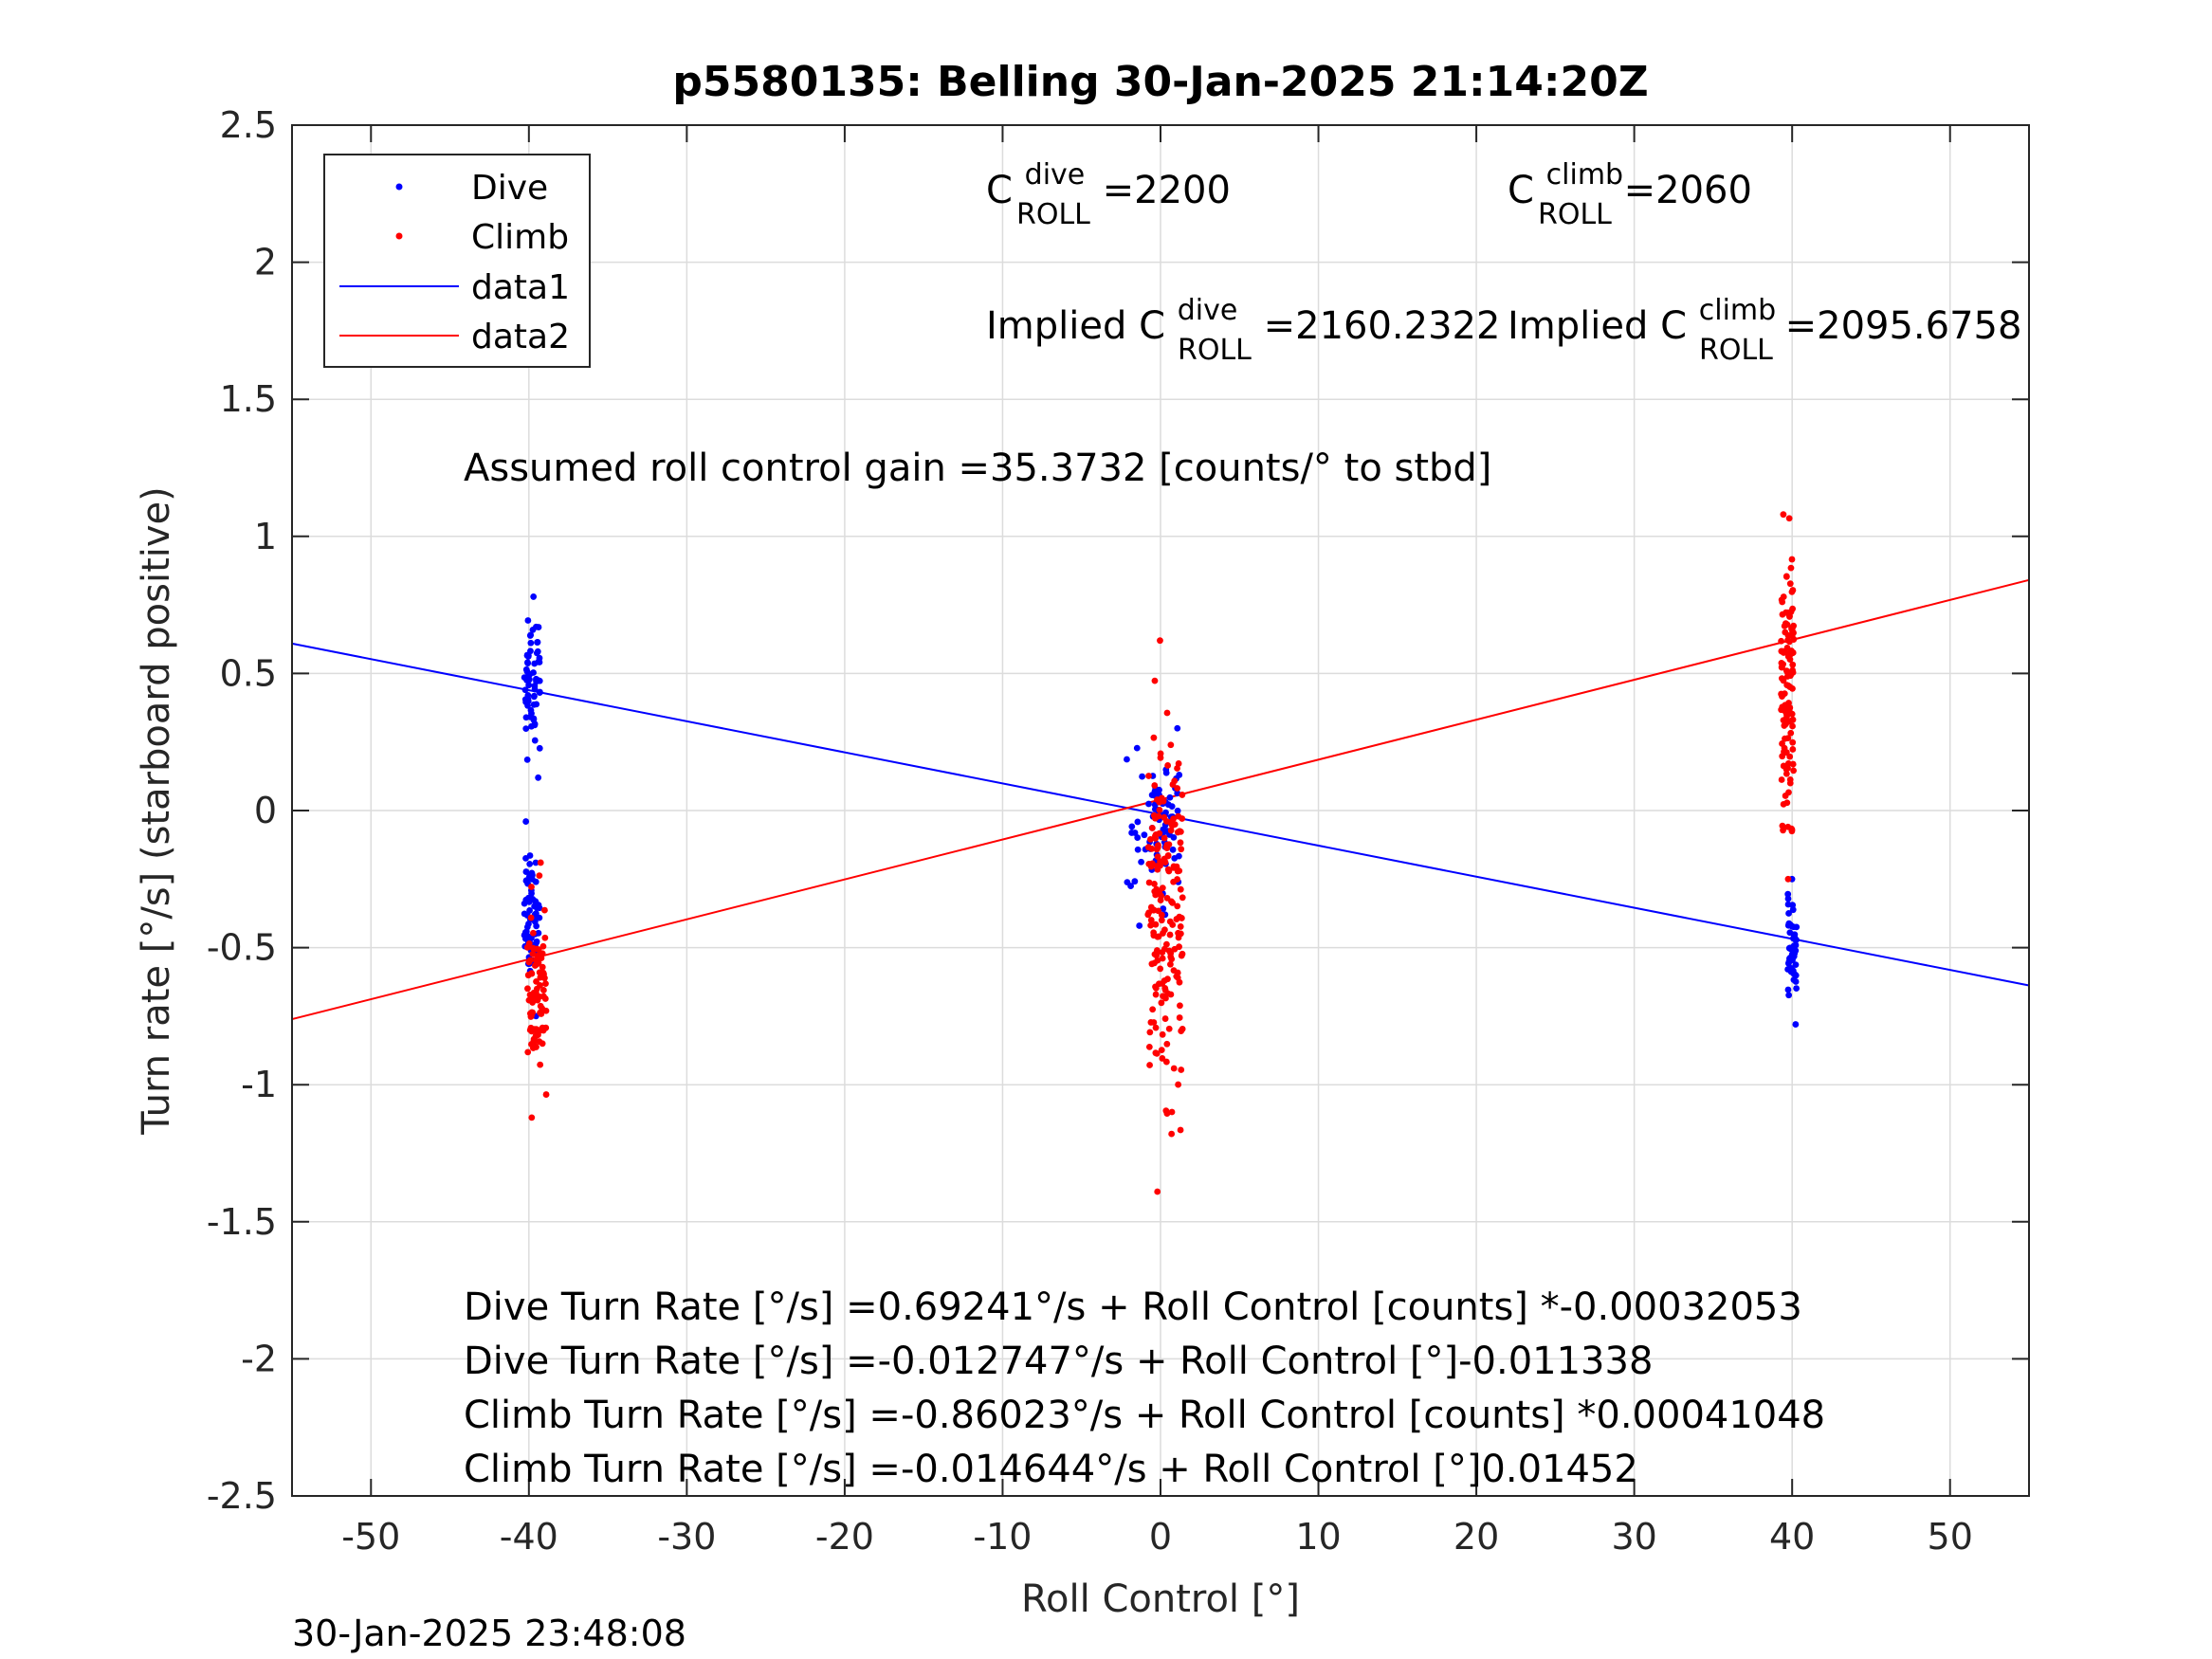  What do you see at coordinates (265, 536) in the screenshot?
I see `y-tick-label: 1` at bounding box center [265, 536].